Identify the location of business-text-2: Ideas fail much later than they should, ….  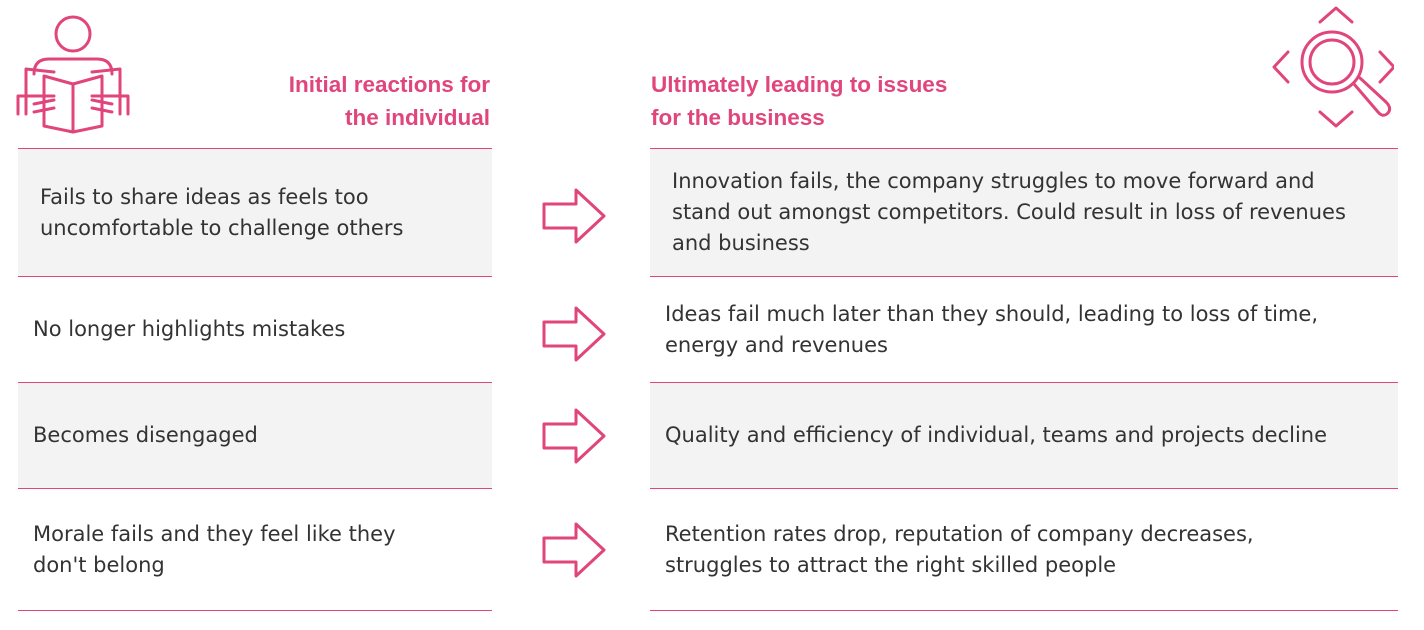
(992, 329).